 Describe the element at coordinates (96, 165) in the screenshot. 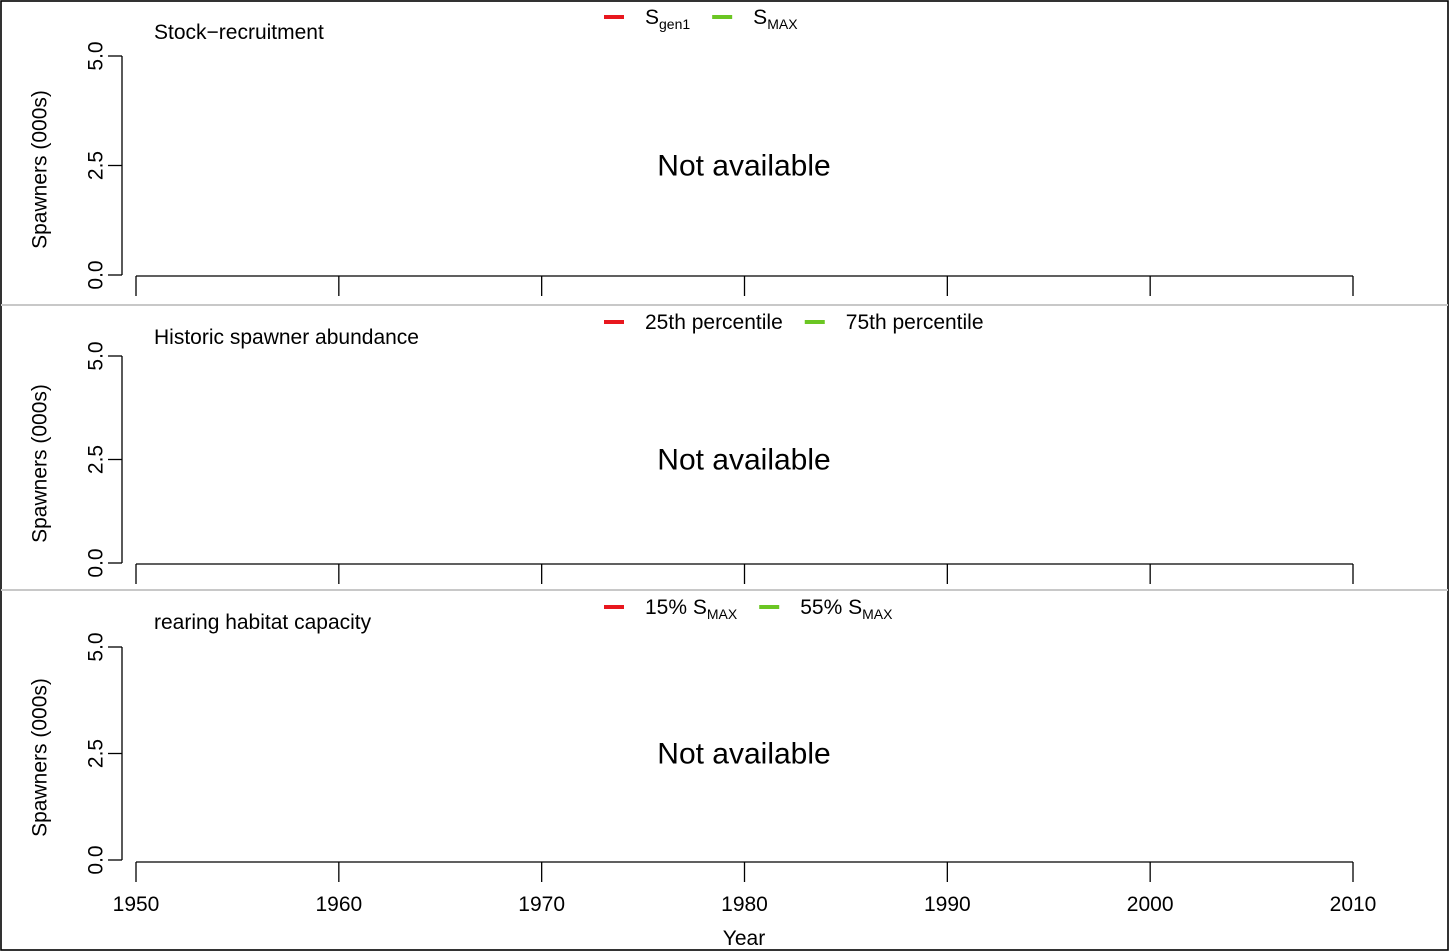

I see `panel-1-y-tick-label: 2.5` at that location.